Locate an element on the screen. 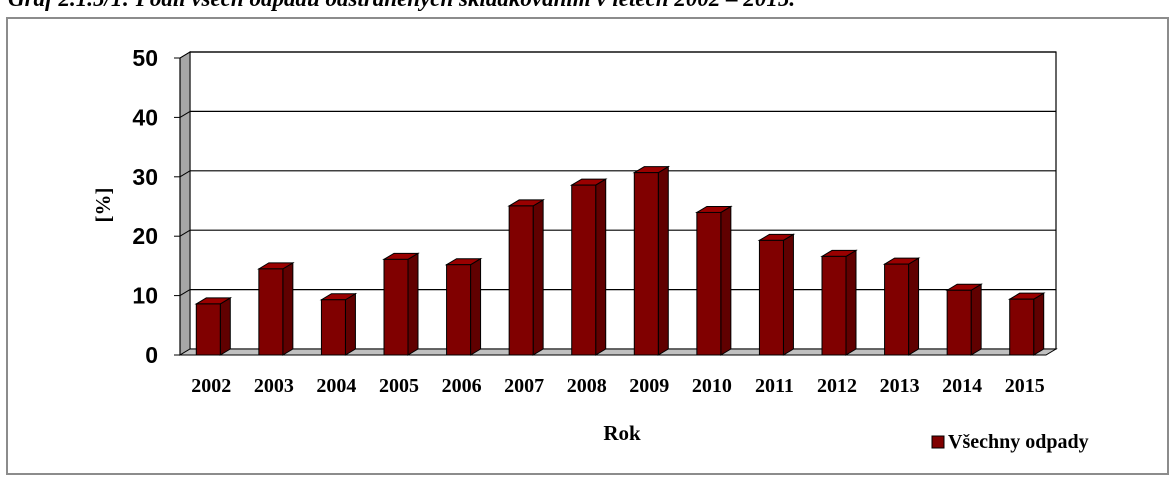  bar-2009 is located at coordinates (651, 260).